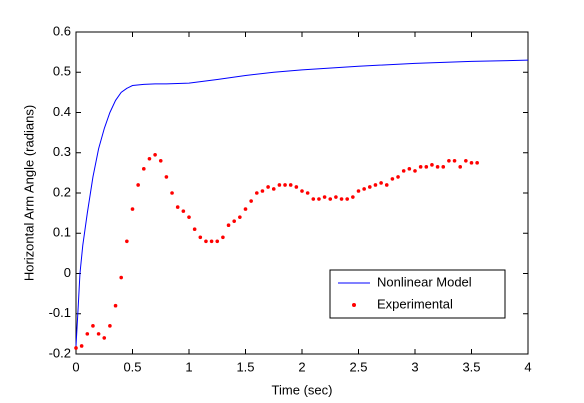  I want to click on y-tick-label: 0.1, so click(62, 232).